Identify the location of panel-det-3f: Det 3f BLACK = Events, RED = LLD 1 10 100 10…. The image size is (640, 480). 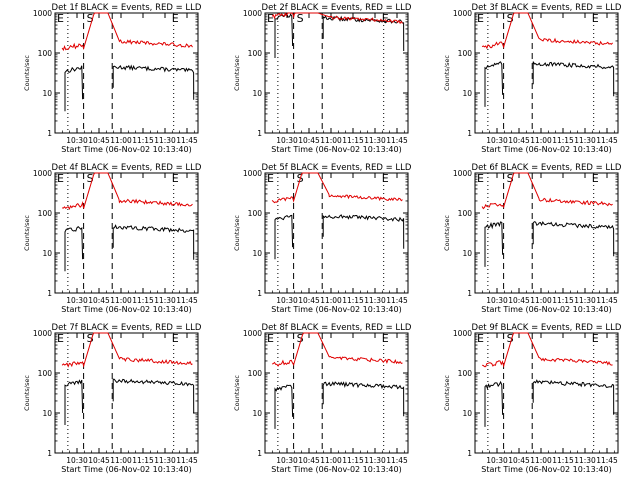
(532, 78).